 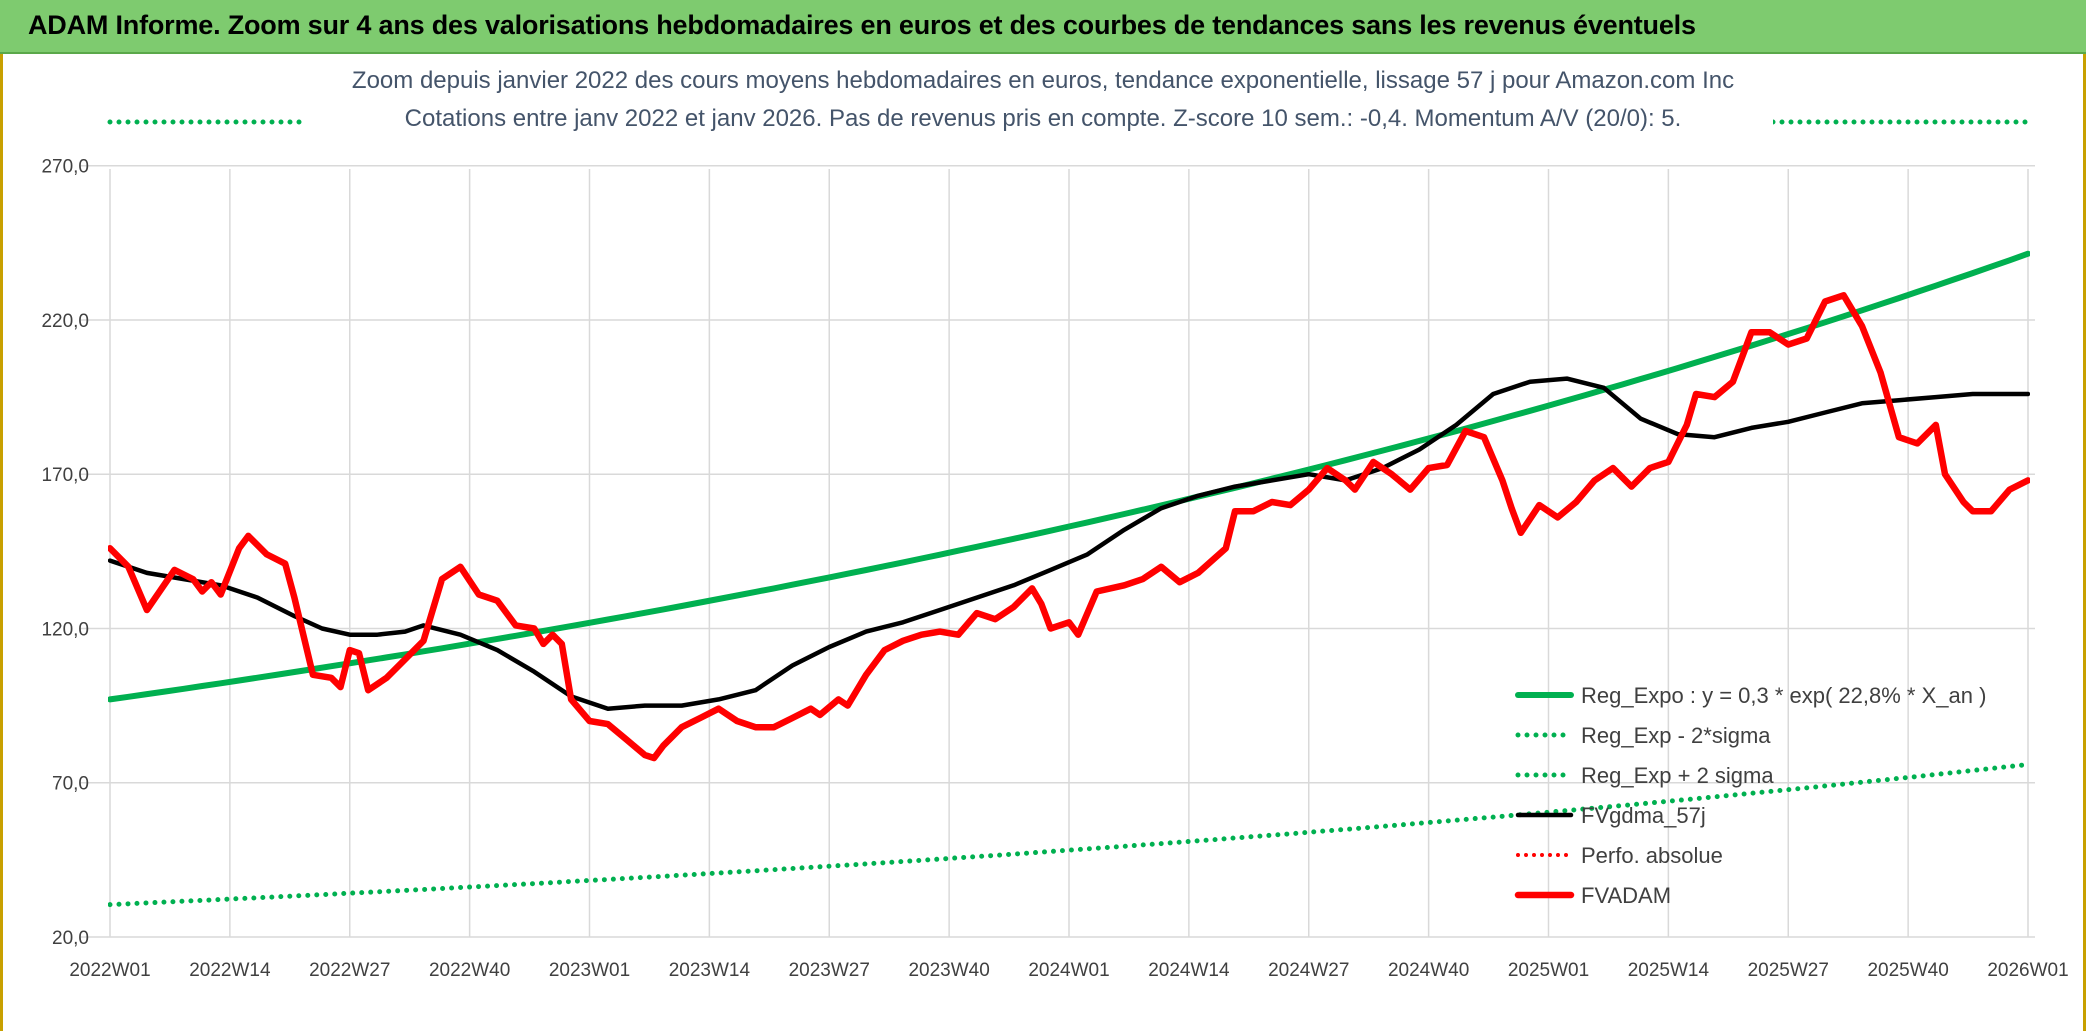 I want to click on chart-title-background, so click(x=1043, y=98).